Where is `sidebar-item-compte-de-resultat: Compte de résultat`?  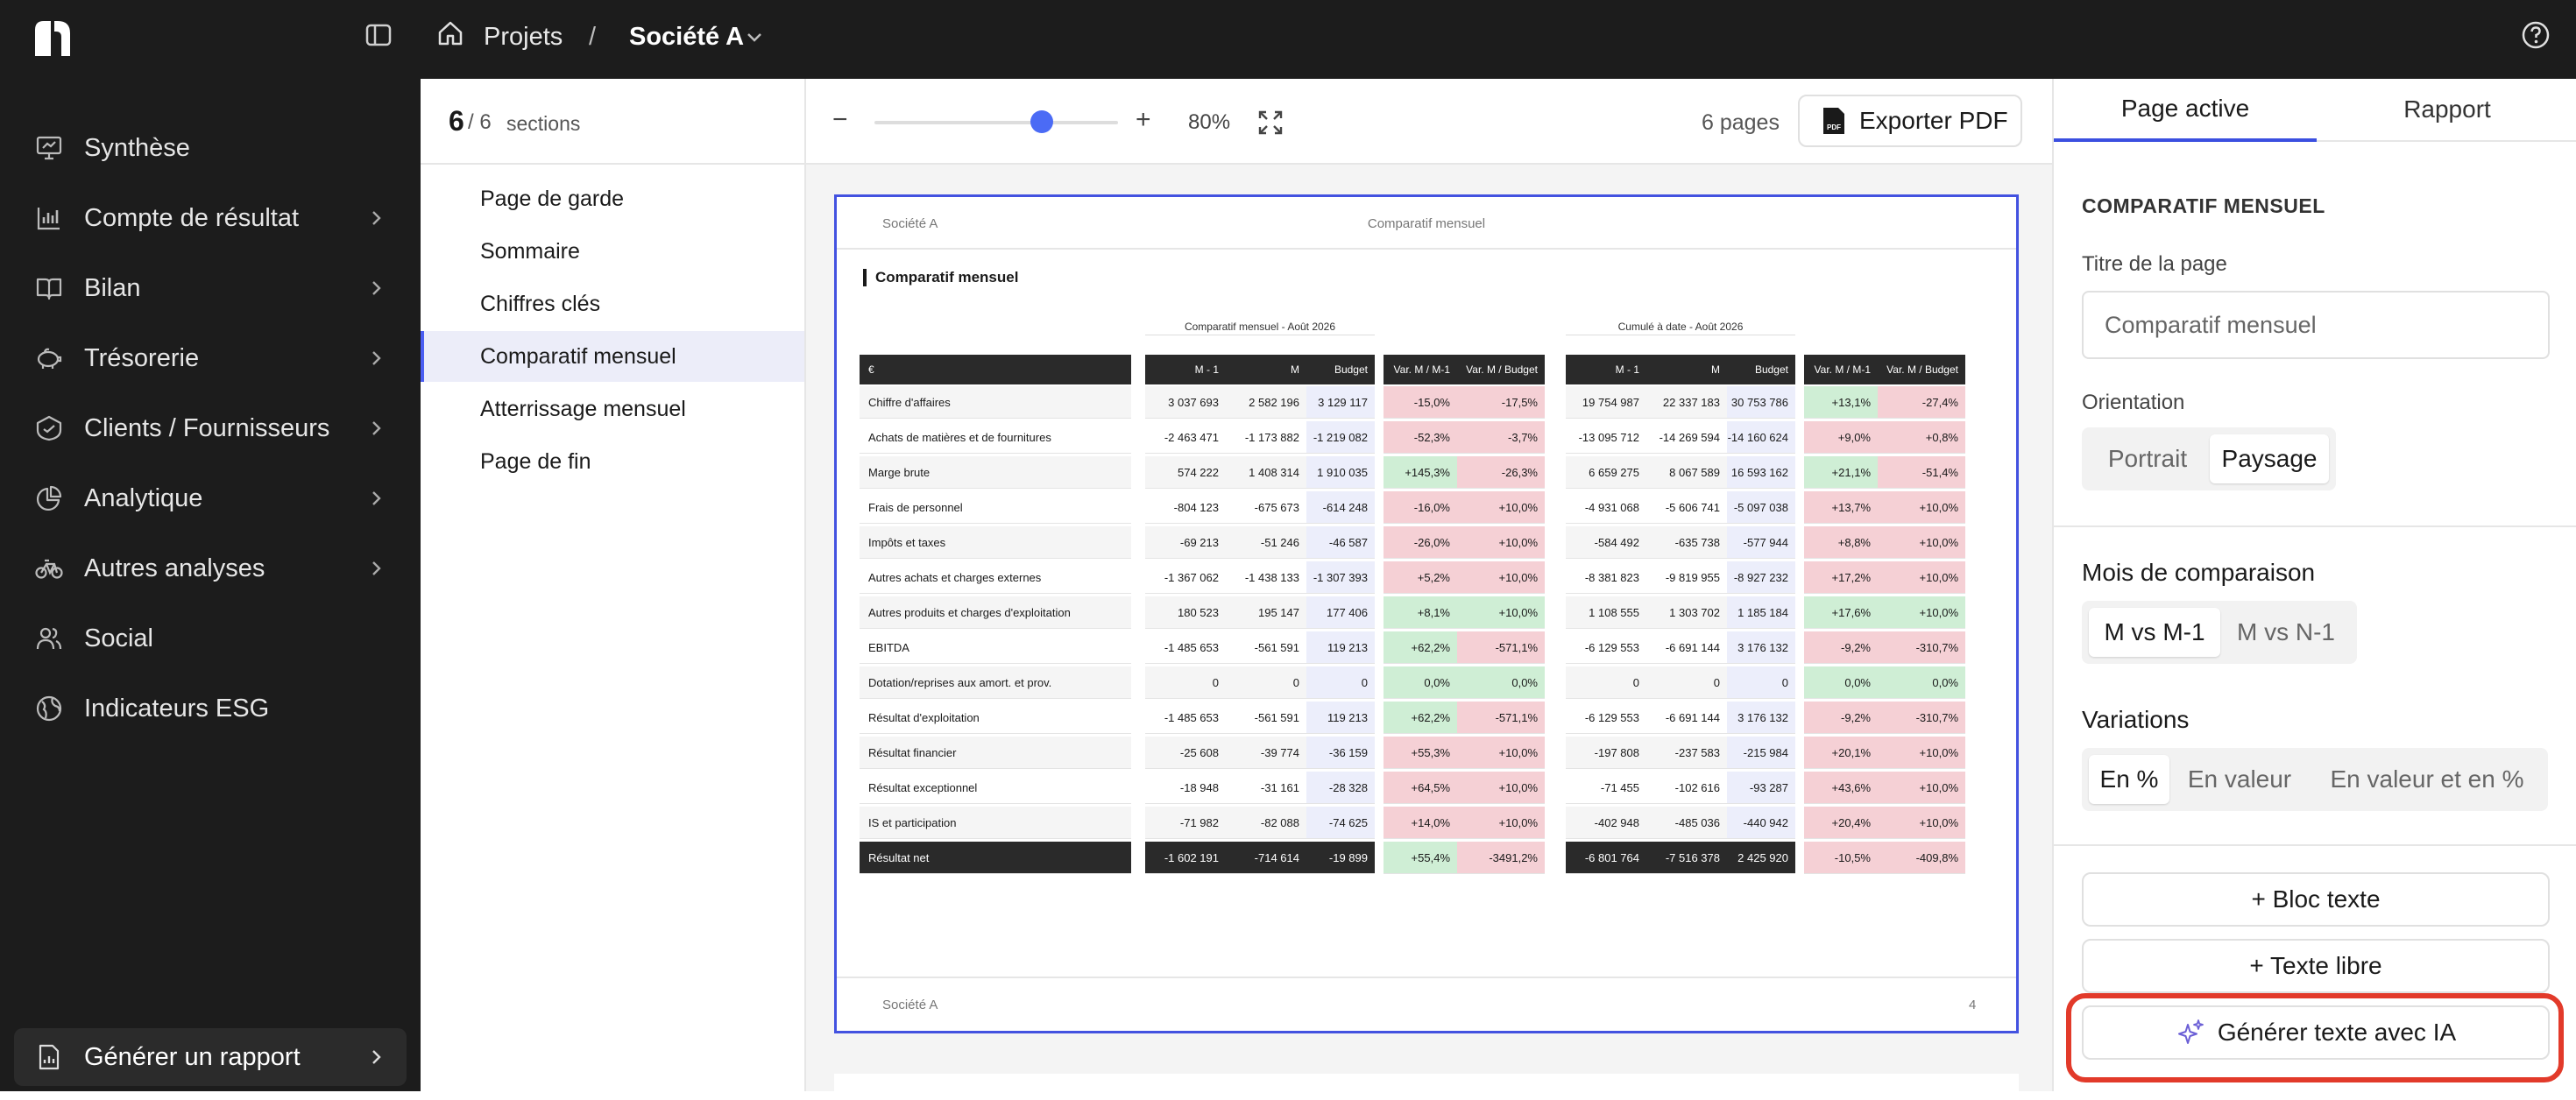
sidebar-item-compte-de-resultat: Compte de résultat is located at coordinates (210, 218).